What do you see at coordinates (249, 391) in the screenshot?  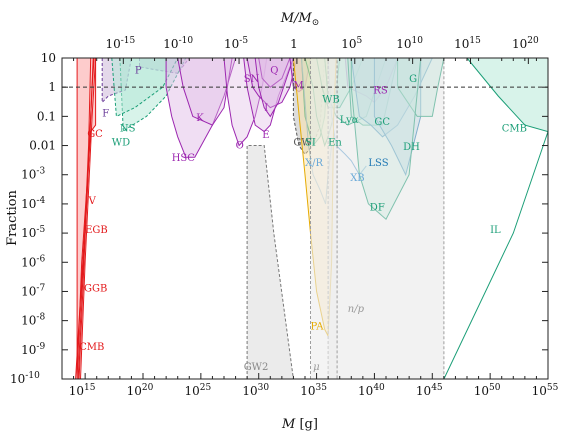 I see `x-tick-label-30-base: 10` at bounding box center [249, 391].